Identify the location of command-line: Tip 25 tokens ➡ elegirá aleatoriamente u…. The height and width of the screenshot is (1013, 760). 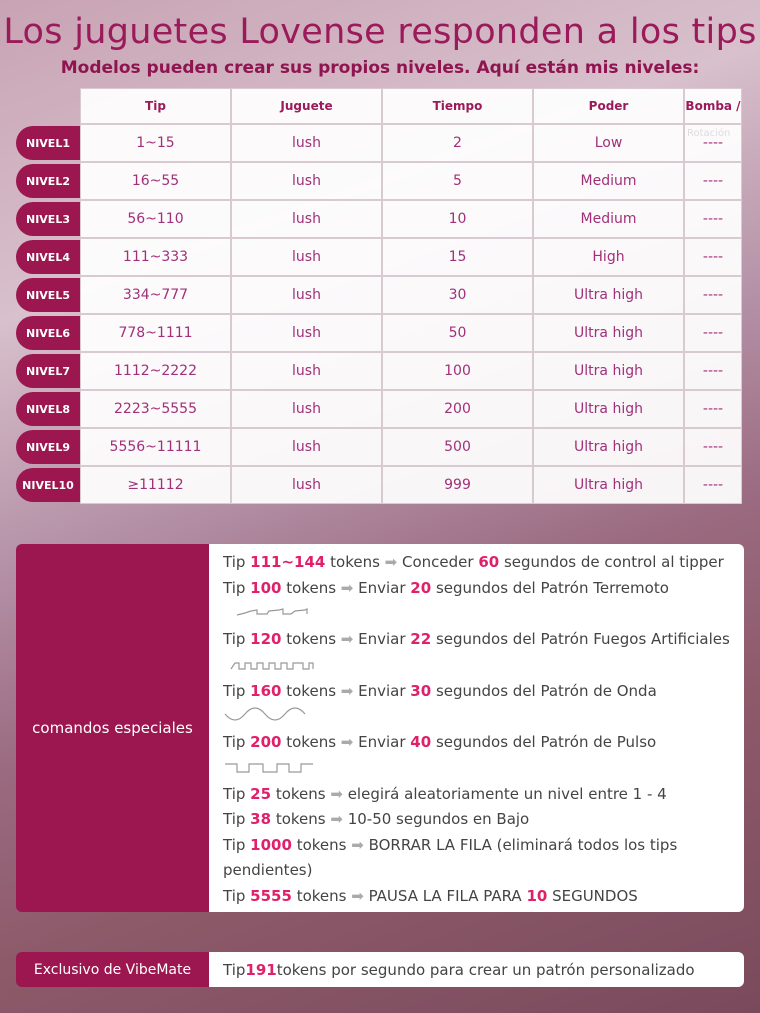
(476, 795).